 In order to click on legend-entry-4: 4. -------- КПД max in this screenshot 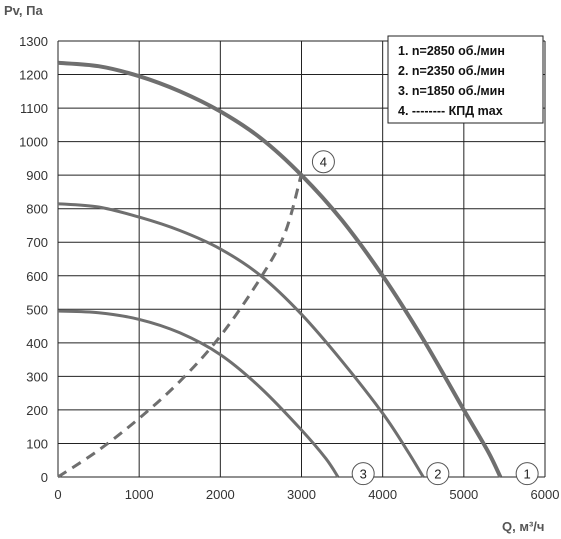, I will do `click(450, 111)`.